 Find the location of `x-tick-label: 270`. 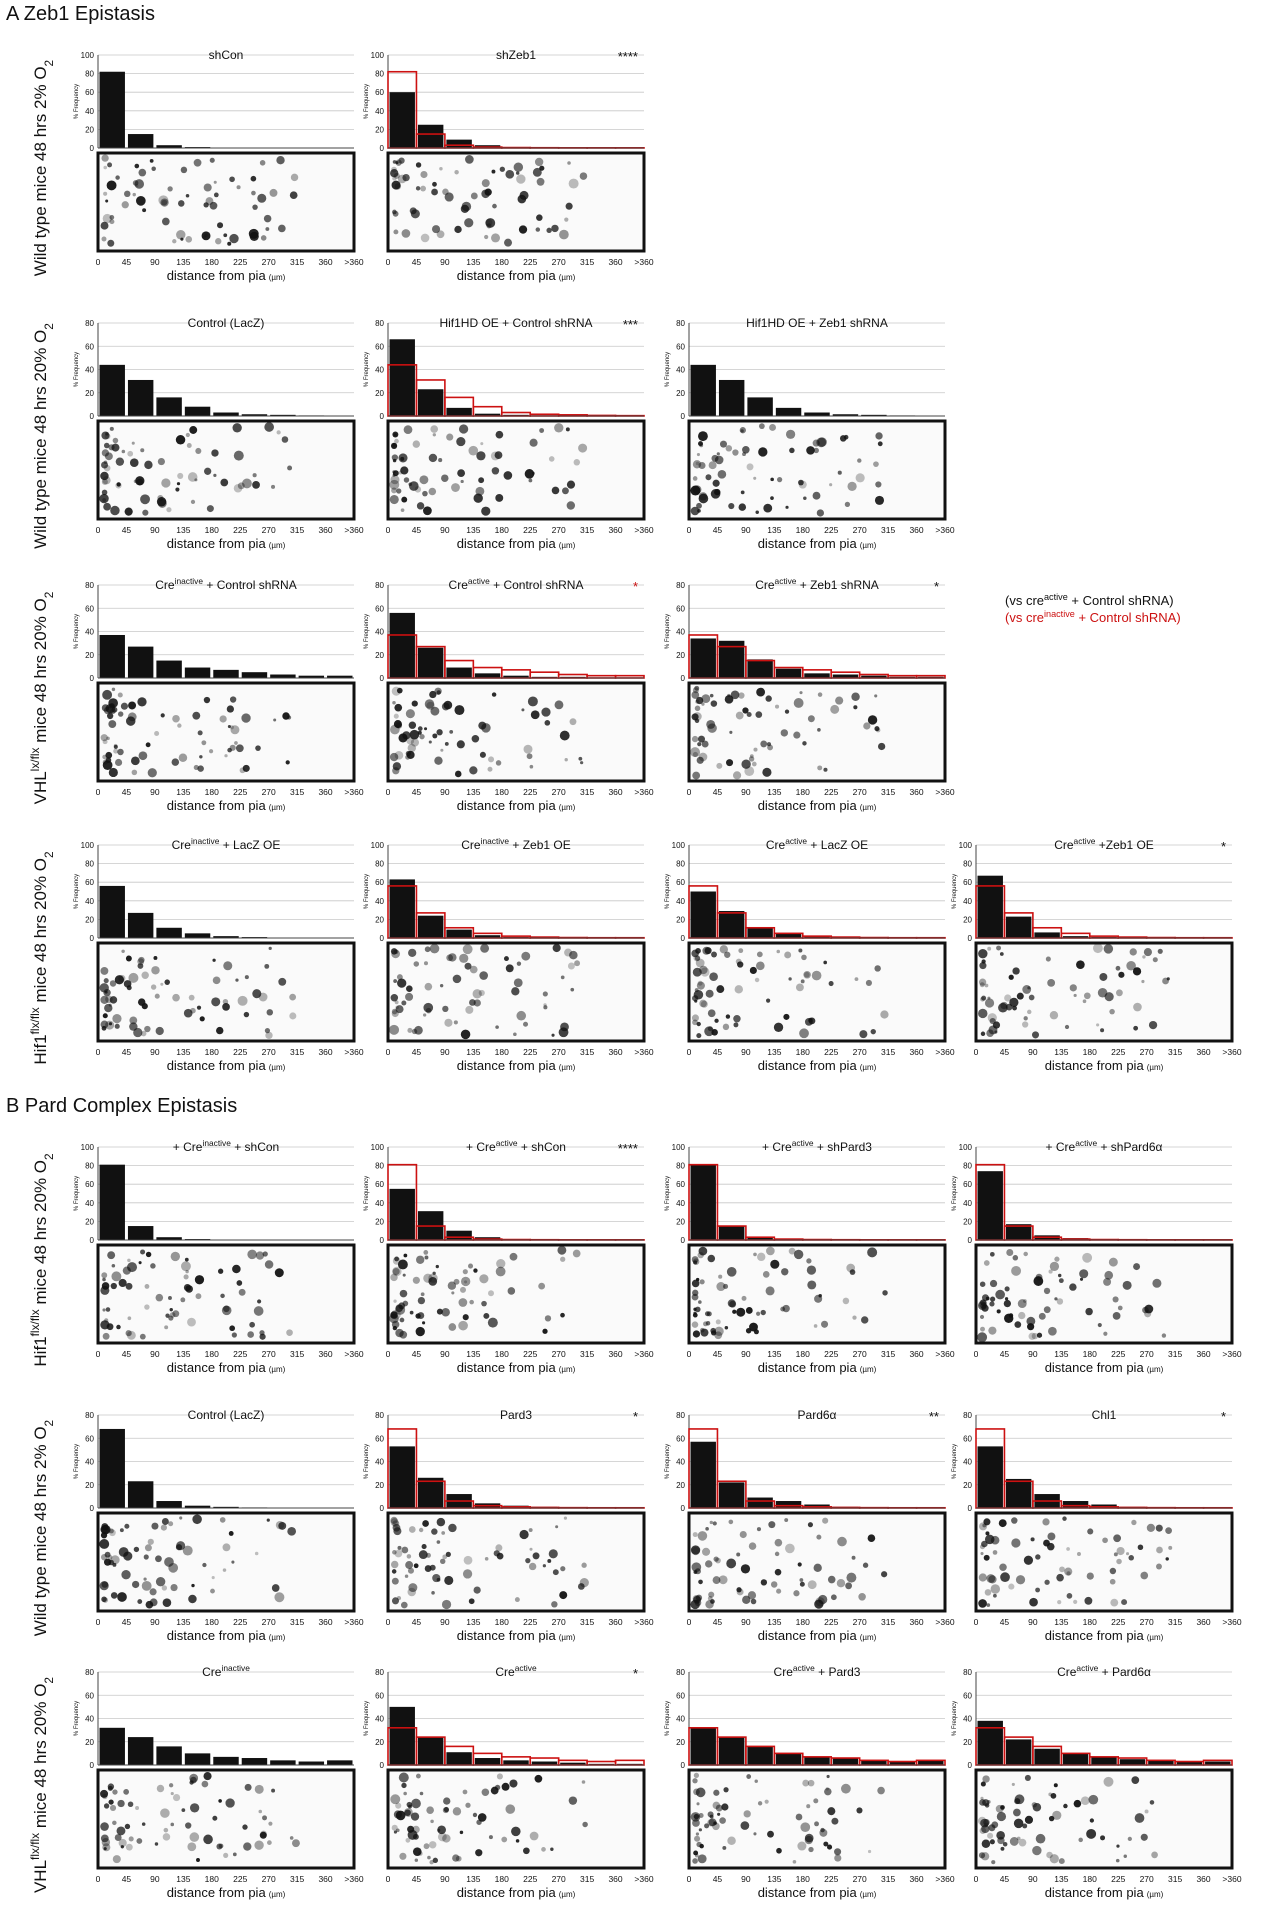

x-tick-label: 270 is located at coordinates (860, 530).